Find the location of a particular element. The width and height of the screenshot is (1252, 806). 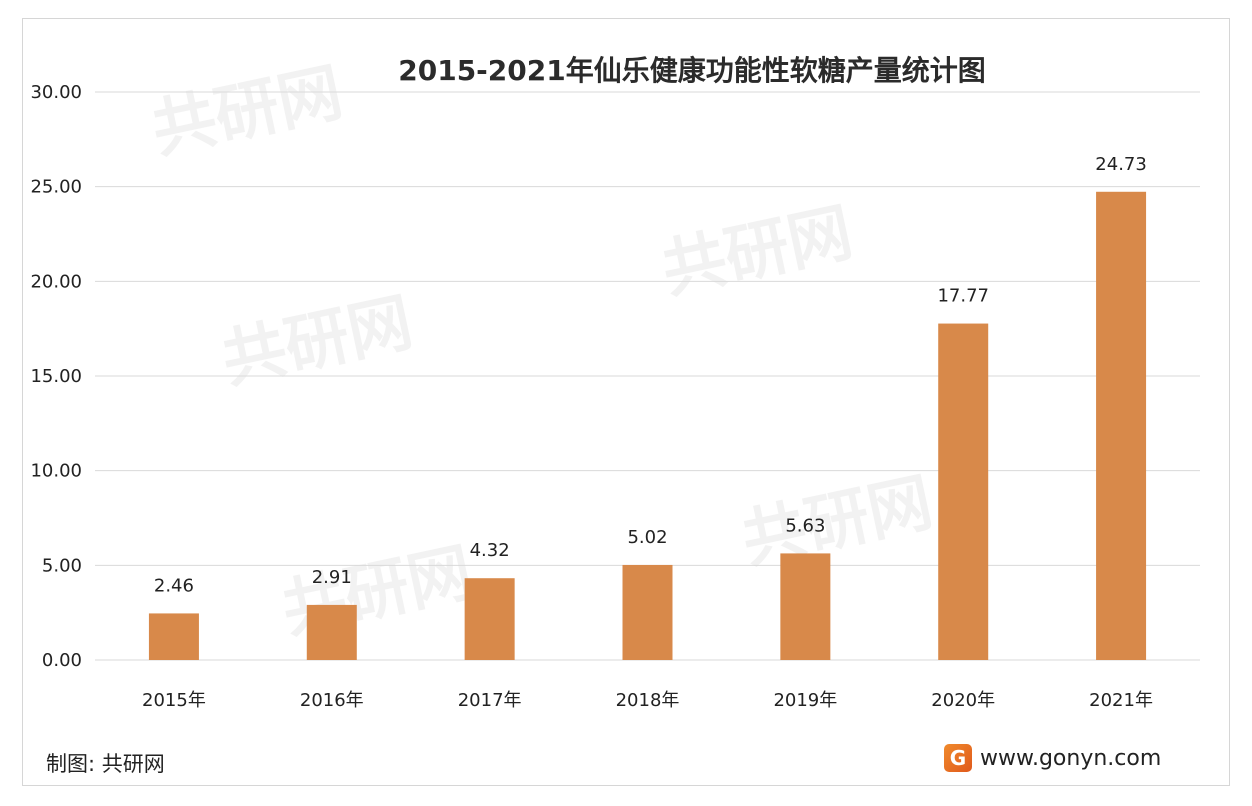

y-tick-label: 15.00 is located at coordinates (56, 376).